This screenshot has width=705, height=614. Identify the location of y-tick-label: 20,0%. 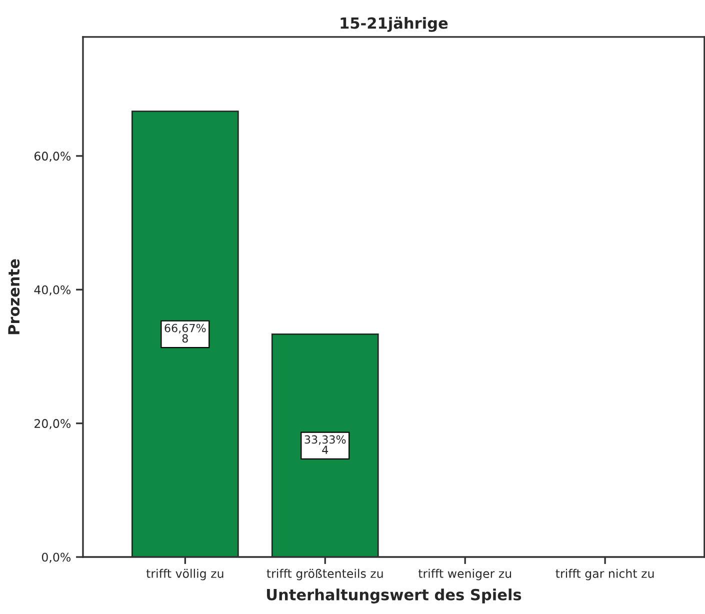
(52, 424).